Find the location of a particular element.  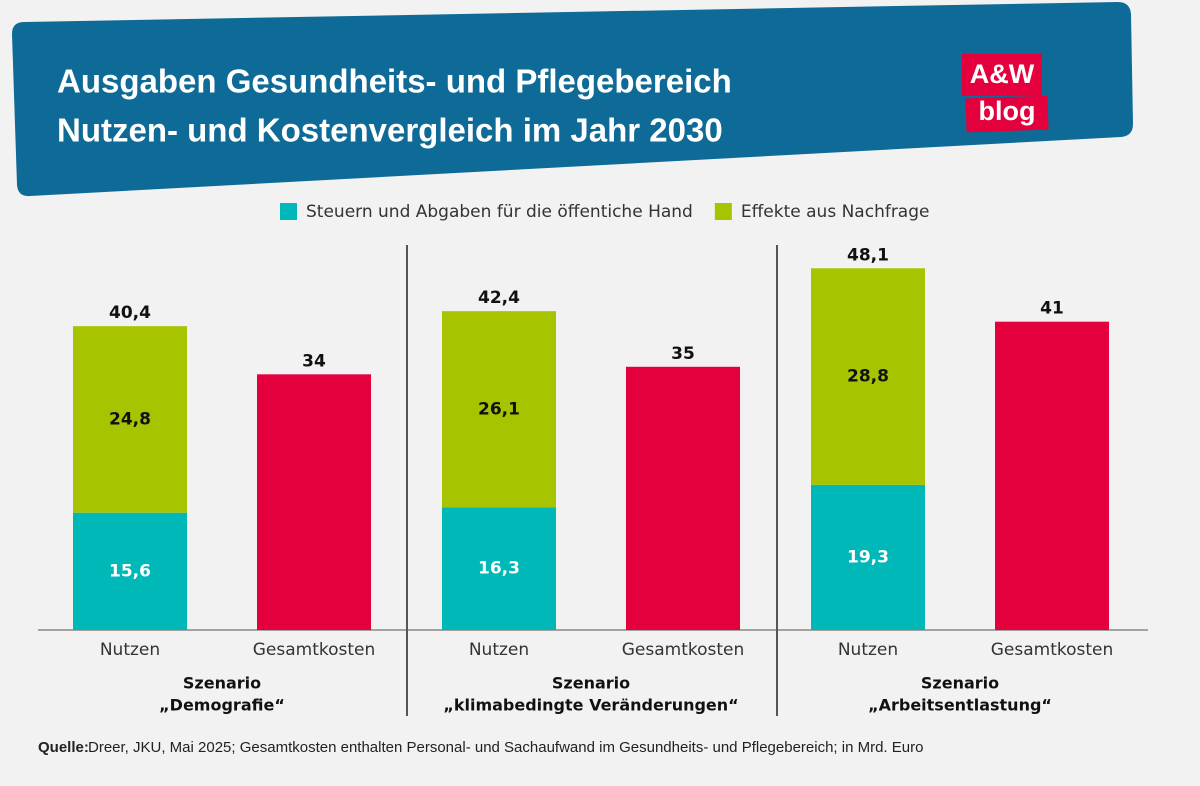

data-label: 24,8 is located at coordinates (130, 419).